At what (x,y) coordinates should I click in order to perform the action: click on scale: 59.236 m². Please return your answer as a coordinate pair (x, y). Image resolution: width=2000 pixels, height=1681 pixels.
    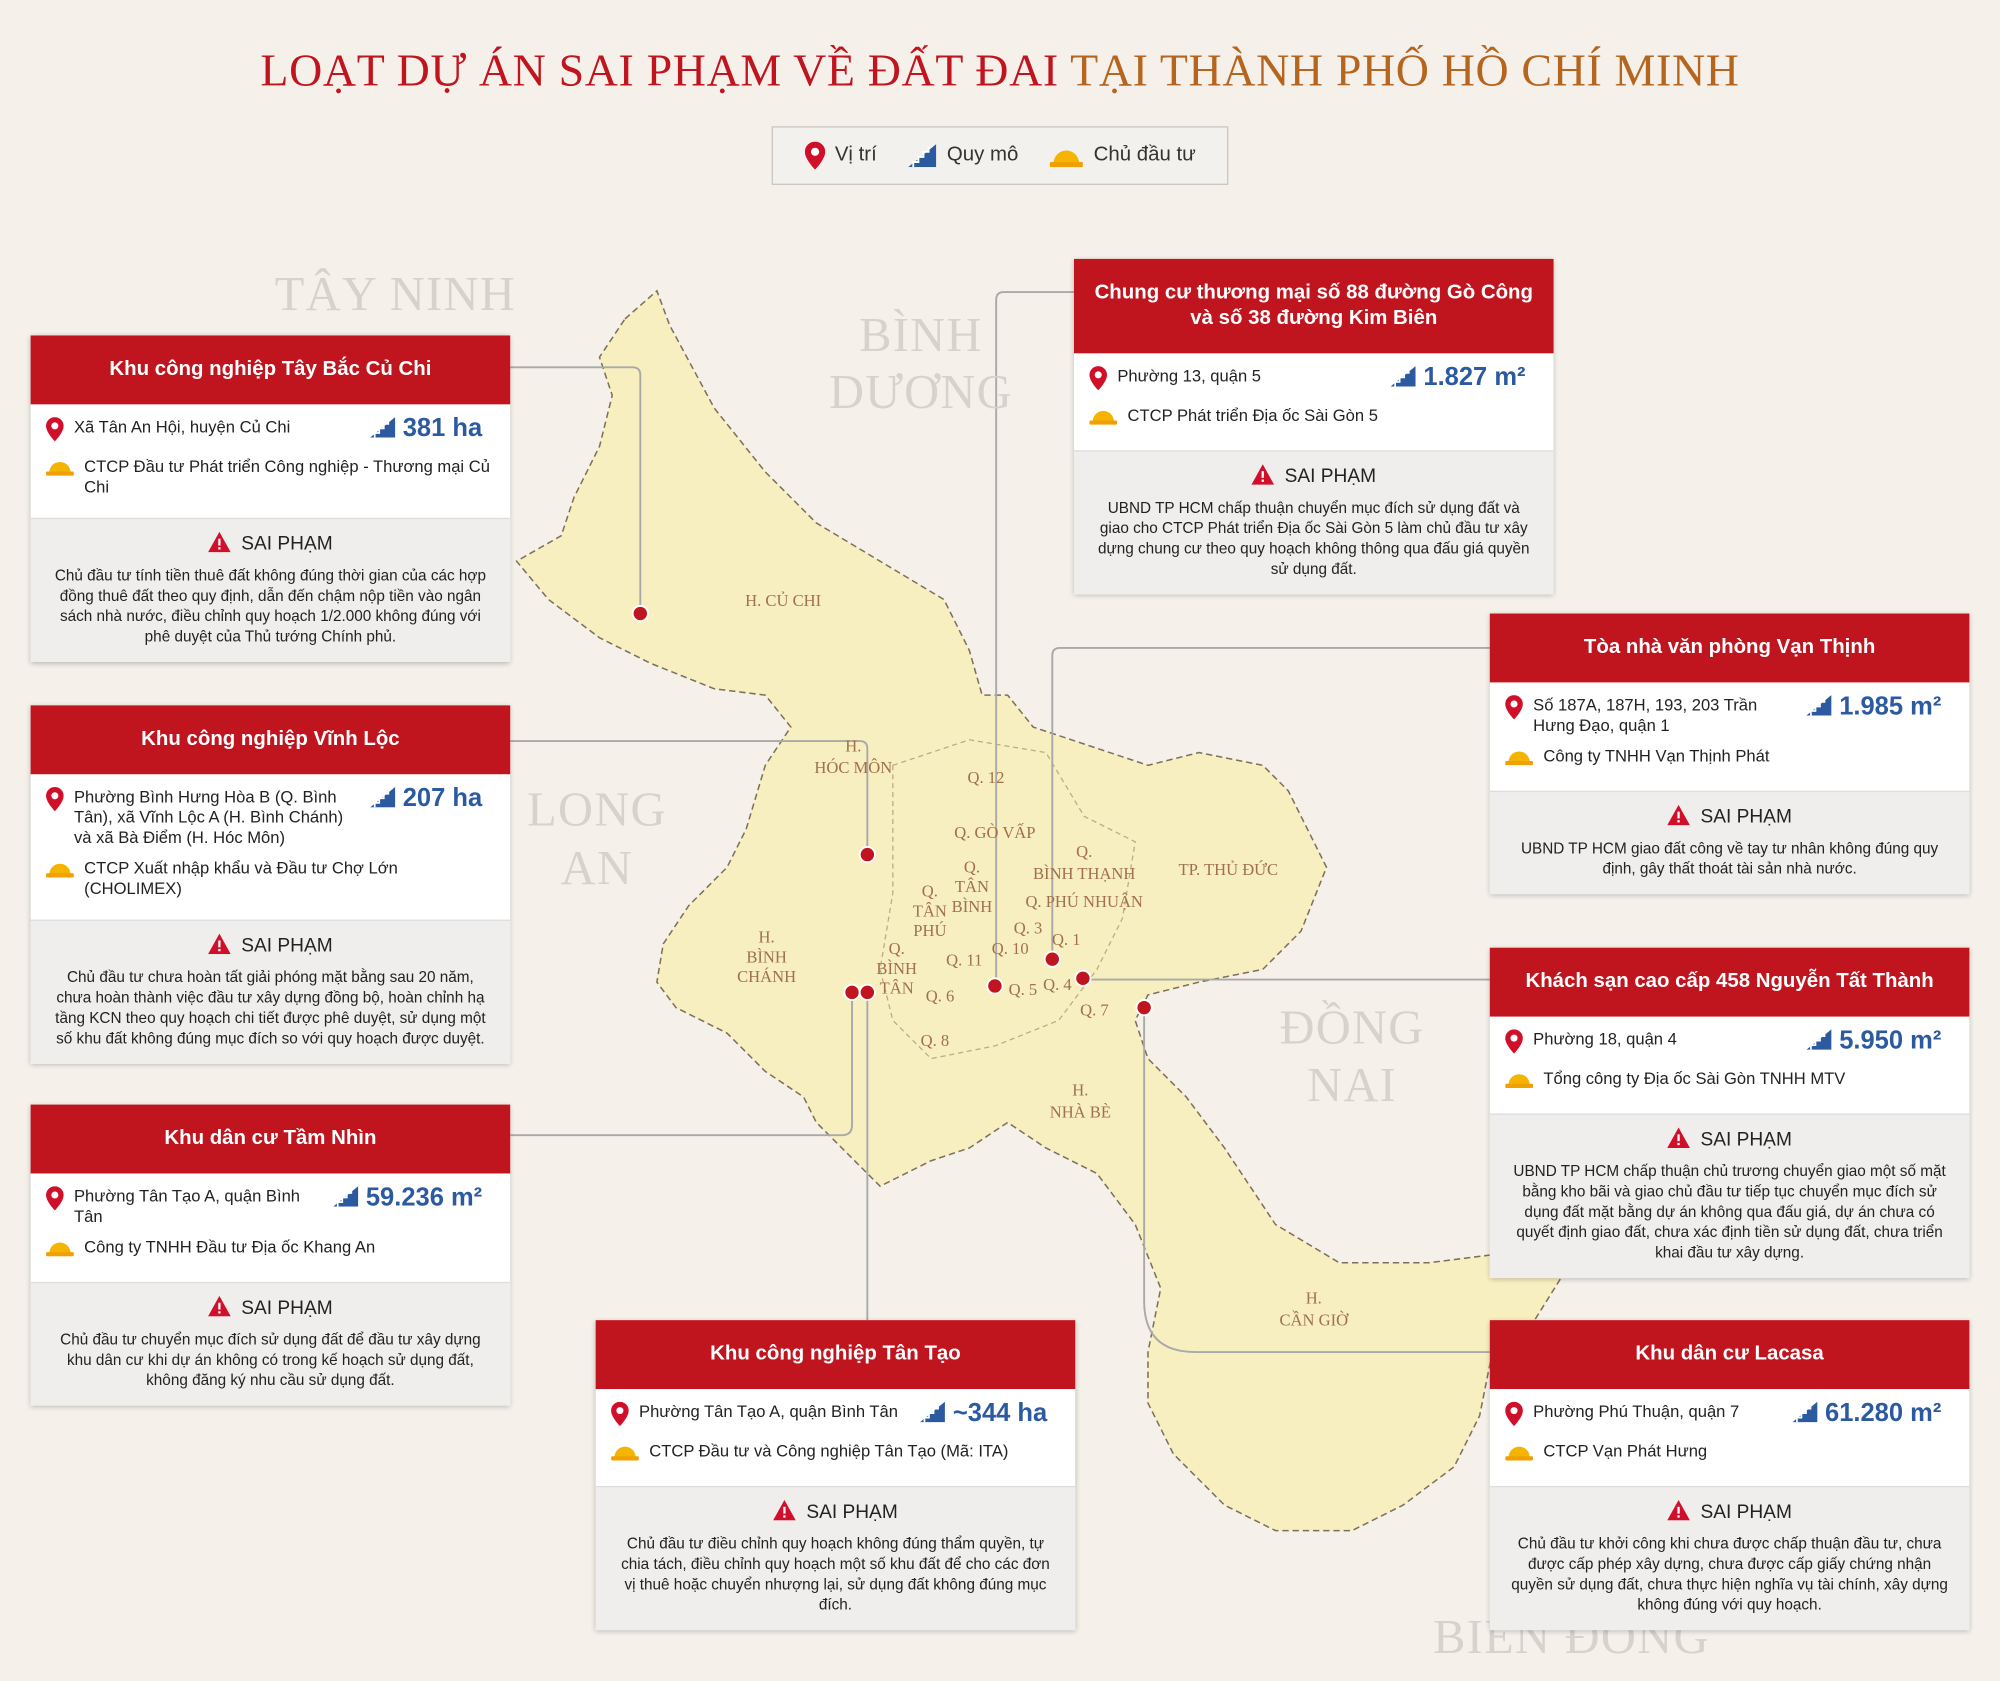
    Looking at the image, I should click on (407, 1197).